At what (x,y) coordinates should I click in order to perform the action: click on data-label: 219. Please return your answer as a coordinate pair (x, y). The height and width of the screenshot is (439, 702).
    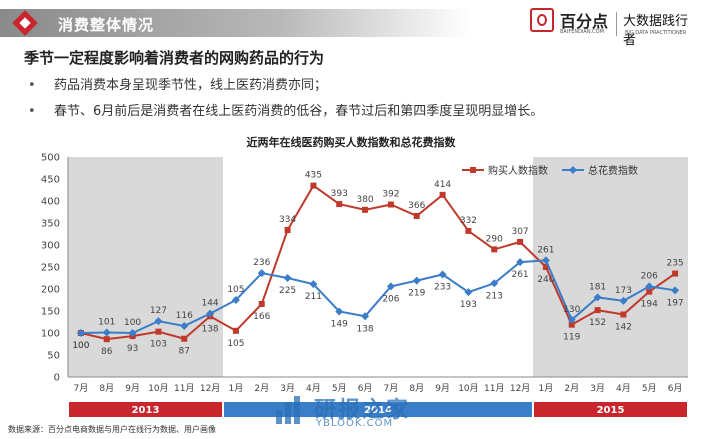
    Looking at the image, I should click on (416, 294).